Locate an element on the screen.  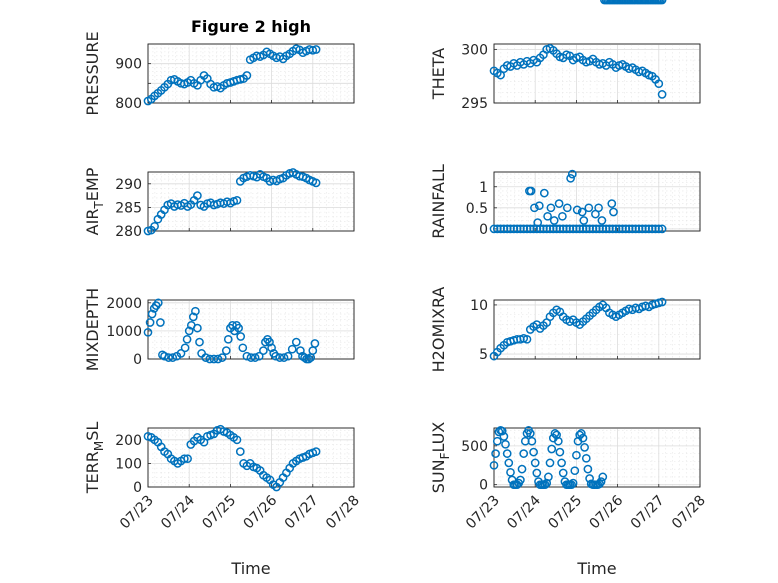
y-axis-label: RAINFALL is located at coordinates (438, 201).